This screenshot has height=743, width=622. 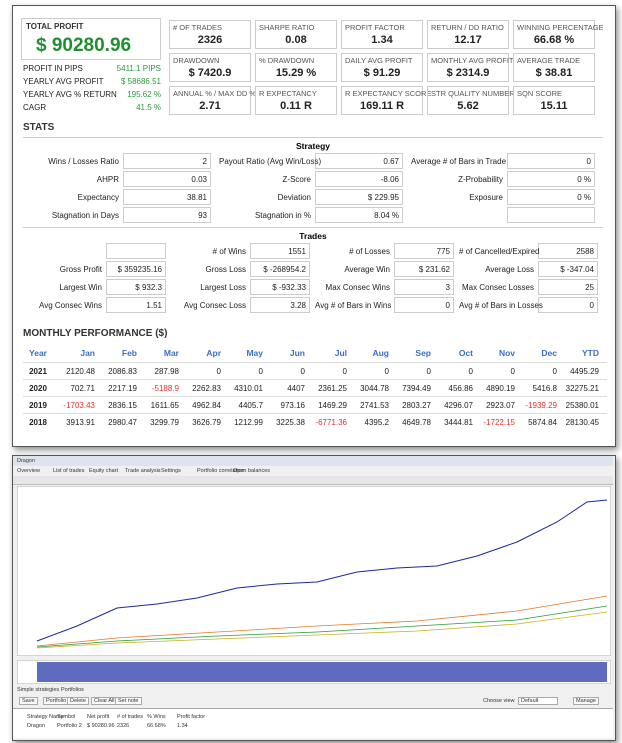 What do you see at coordinates (221, 471) in the screenshot?
I see `tab: Portfolio correlation` at bounding box center [221, 471].